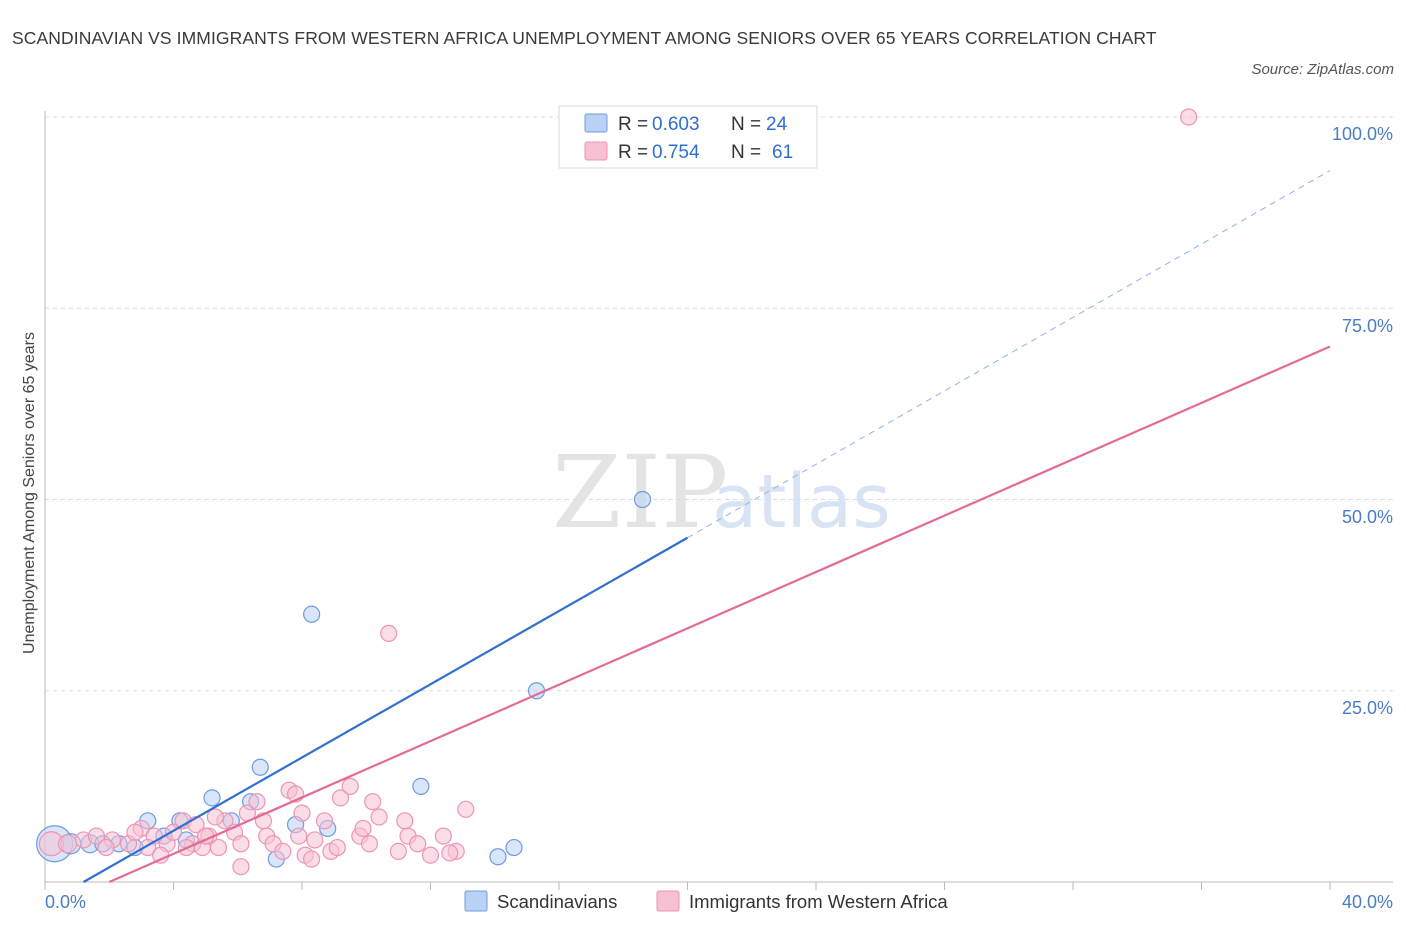  I want to click on x-tick-0: 0.0%, so click(65, 902).